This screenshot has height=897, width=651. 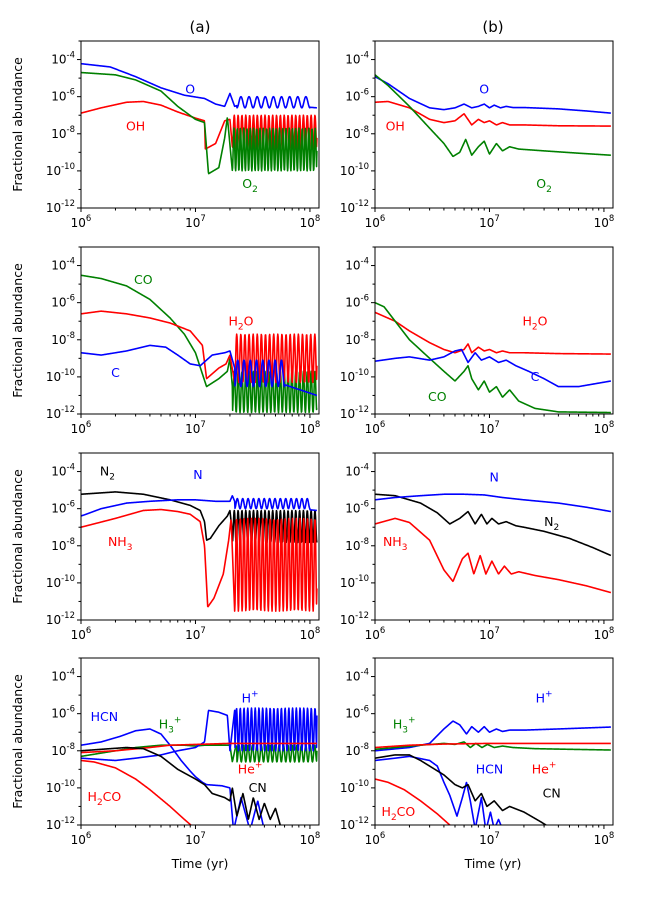 What do you see at coordinates (71, 505) in the screenshot?
I see `tick-exponent: -6` at bounding box center [71, 505].